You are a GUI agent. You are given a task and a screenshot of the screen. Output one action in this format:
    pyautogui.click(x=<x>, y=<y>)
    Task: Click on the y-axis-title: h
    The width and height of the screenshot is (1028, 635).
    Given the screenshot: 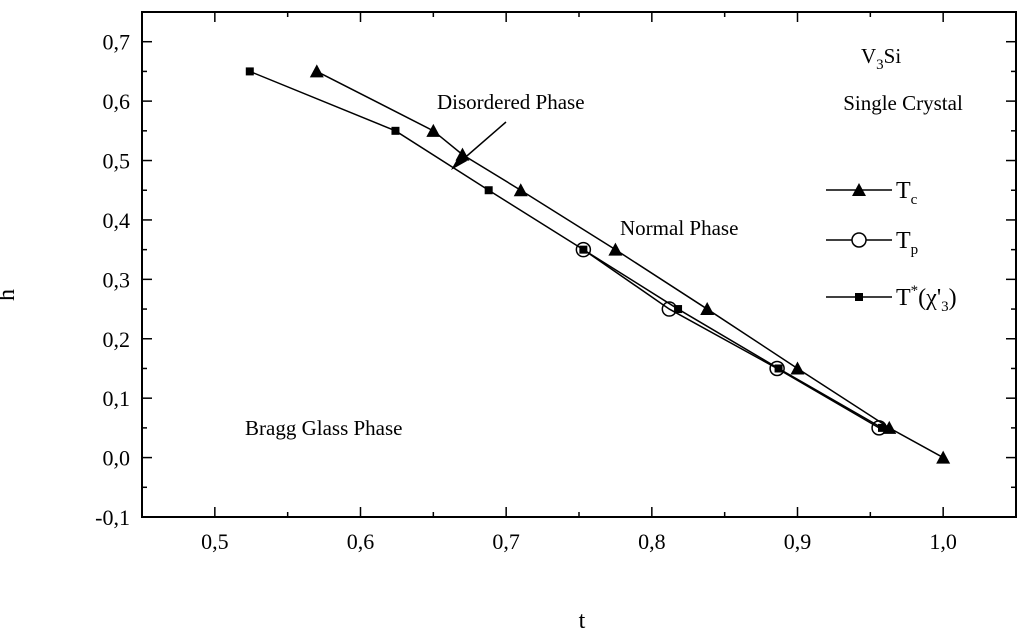 What is the action you would take?
    pyautogui.click(x=10, y=295)
    